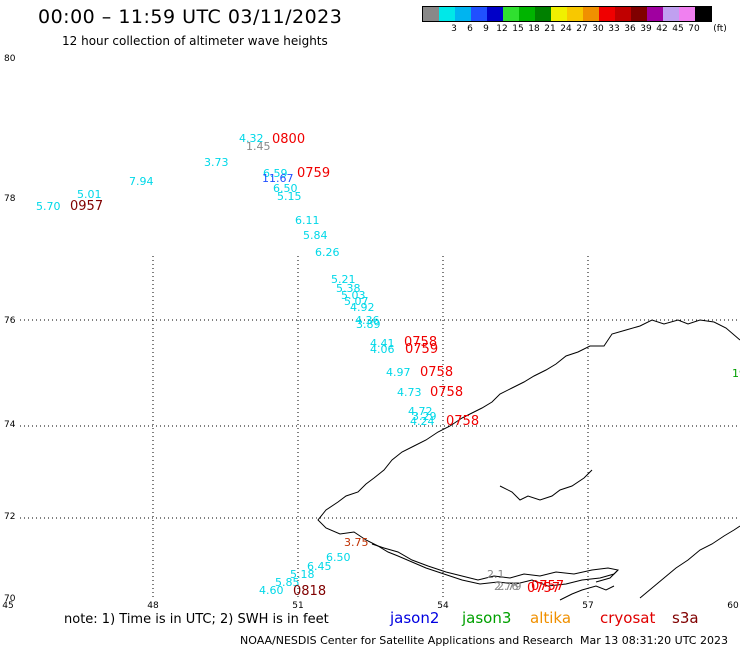  I want to click on legend-swatches, so click(567, 14).